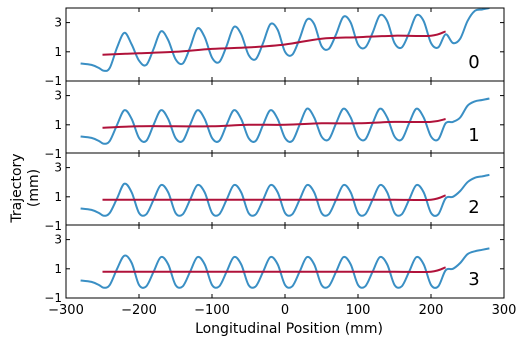 The width and height of the screenshot is (519, 340). I want to click on panel-label: 2, so click(473, 207).